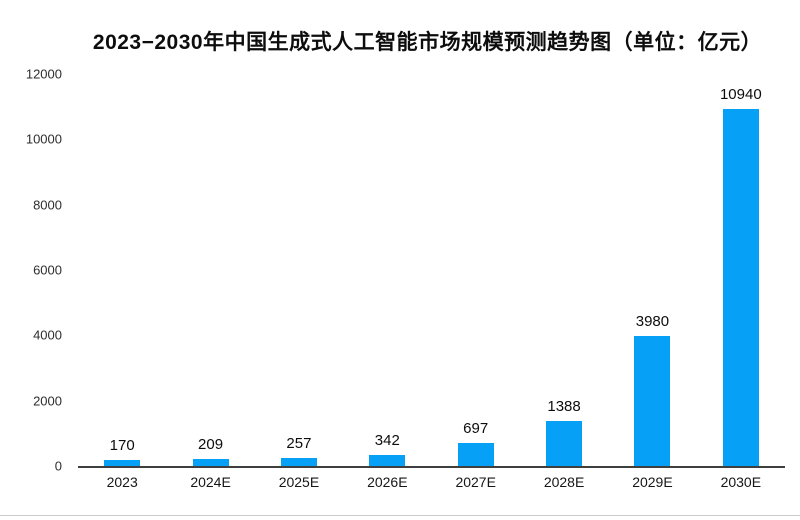 The width and height of the screenshot is (800, 520). Describe the element at coordinates (564, 270) in the screenshot. I see `bar-column-2028E: 1388` at that location.